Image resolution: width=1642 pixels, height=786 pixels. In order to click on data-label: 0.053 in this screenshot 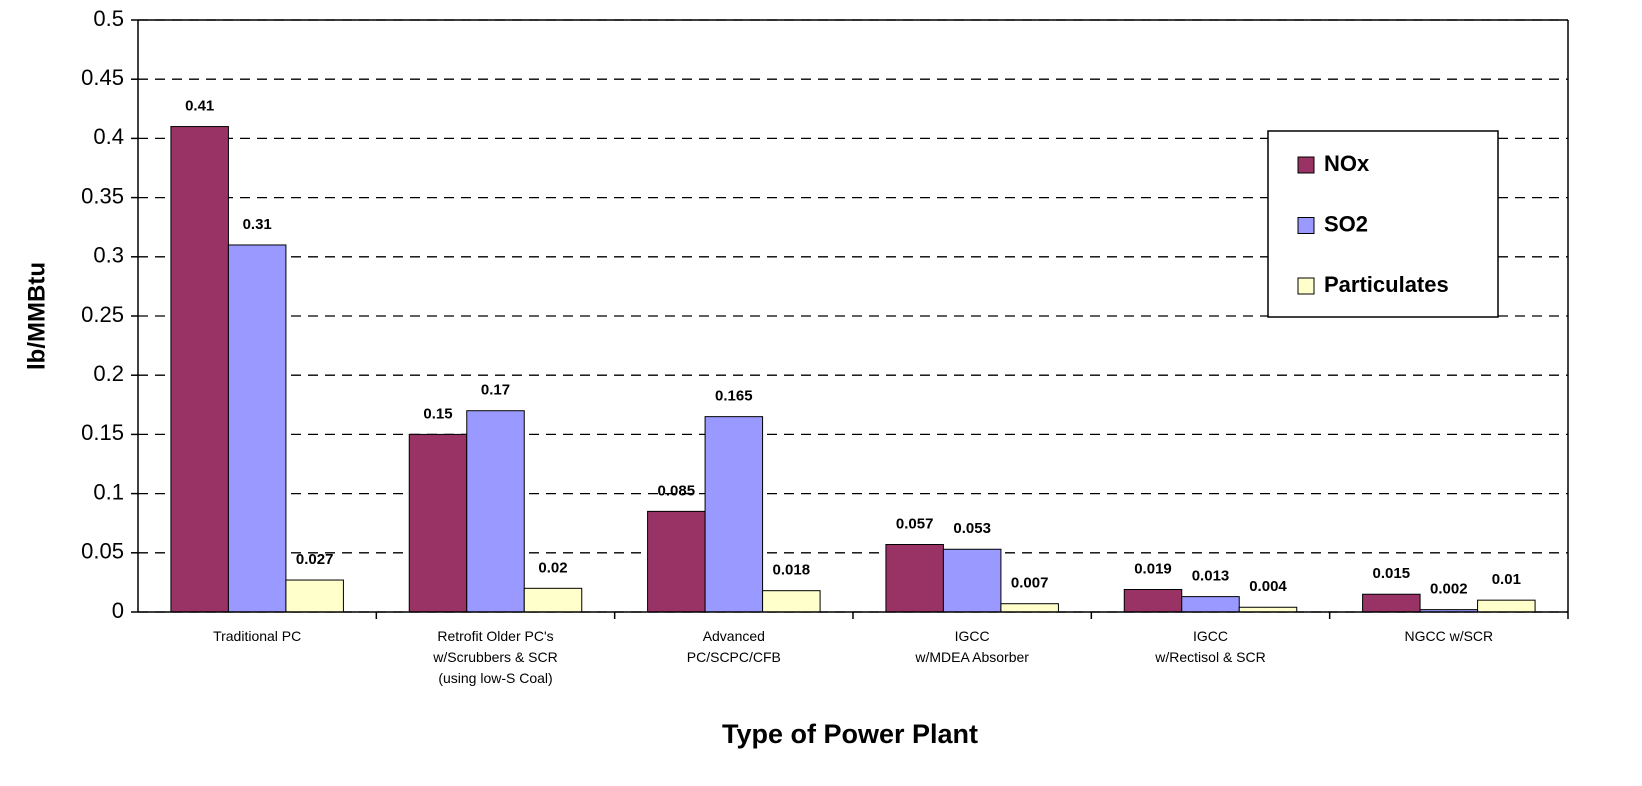, I will do `click(972, 528)`.